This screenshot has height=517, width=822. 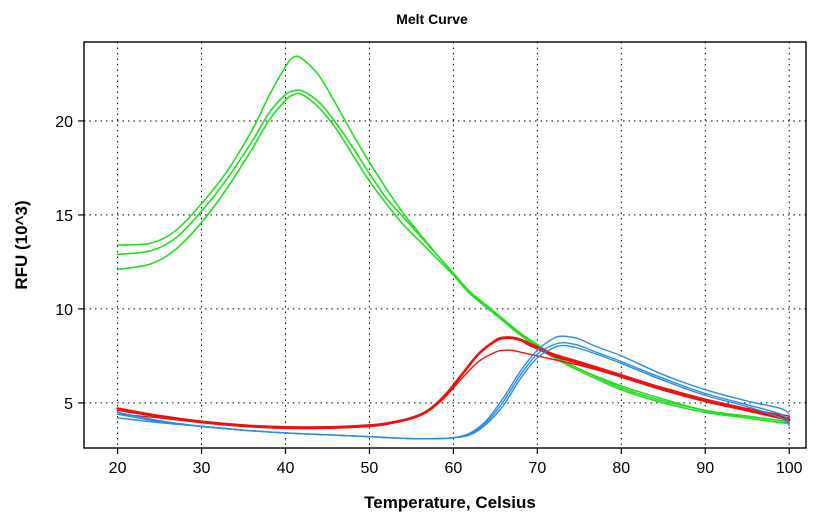 What do you see at coordinates (64, 122) in the screenshot?
I see `y-tick-label: 20` at bounding box center [64, 122].